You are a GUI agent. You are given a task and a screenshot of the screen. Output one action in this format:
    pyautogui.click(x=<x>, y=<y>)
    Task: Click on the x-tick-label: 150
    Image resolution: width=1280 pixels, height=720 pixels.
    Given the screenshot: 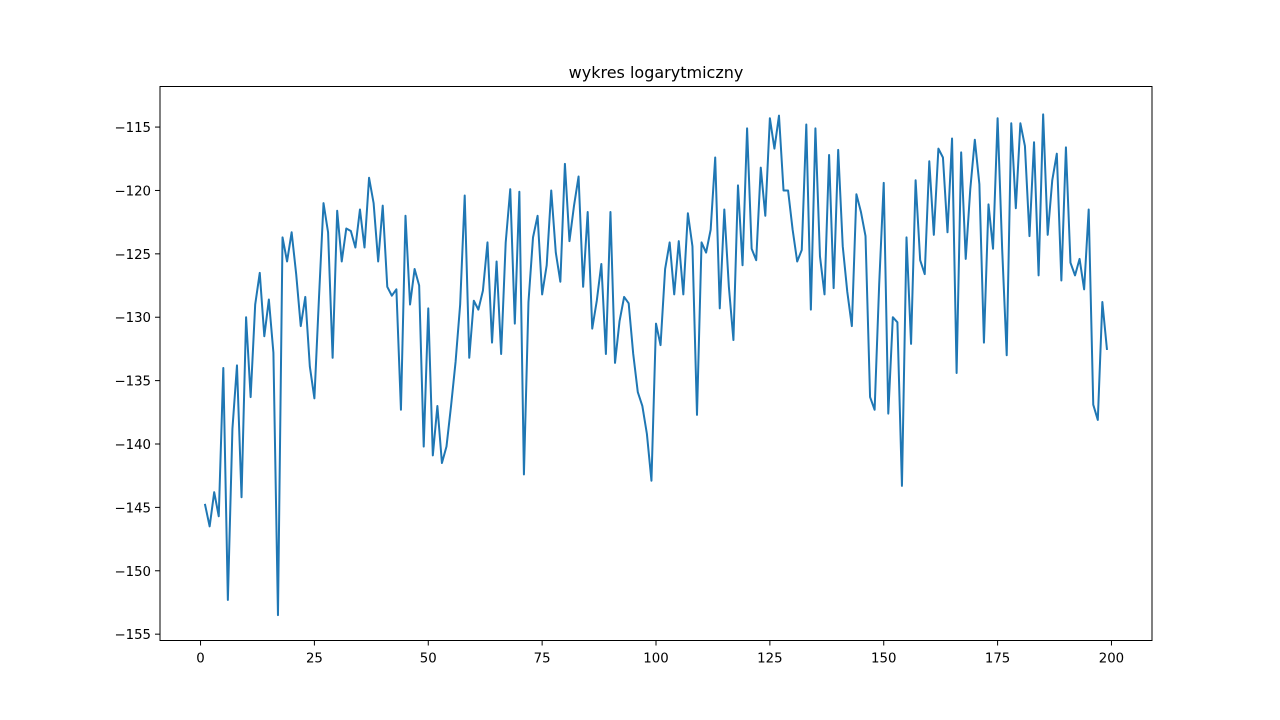 What is the action you would take?
    pyautogui.click(x=883, y=659)
    